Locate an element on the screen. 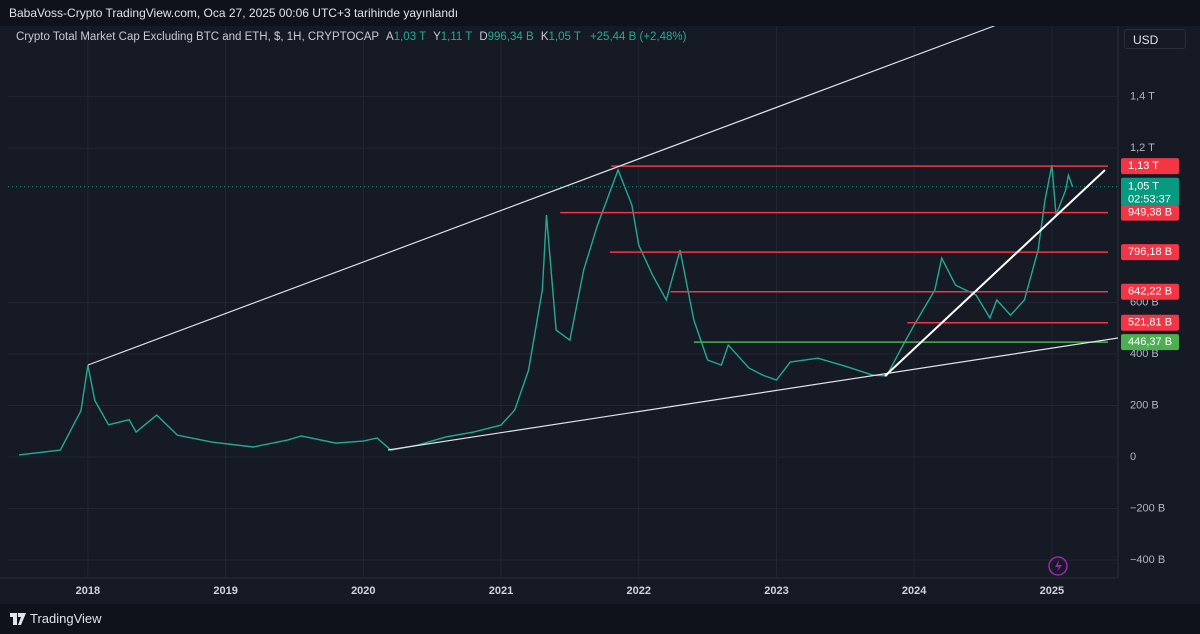  footer: TradingView is located at coordinates (600, 619).